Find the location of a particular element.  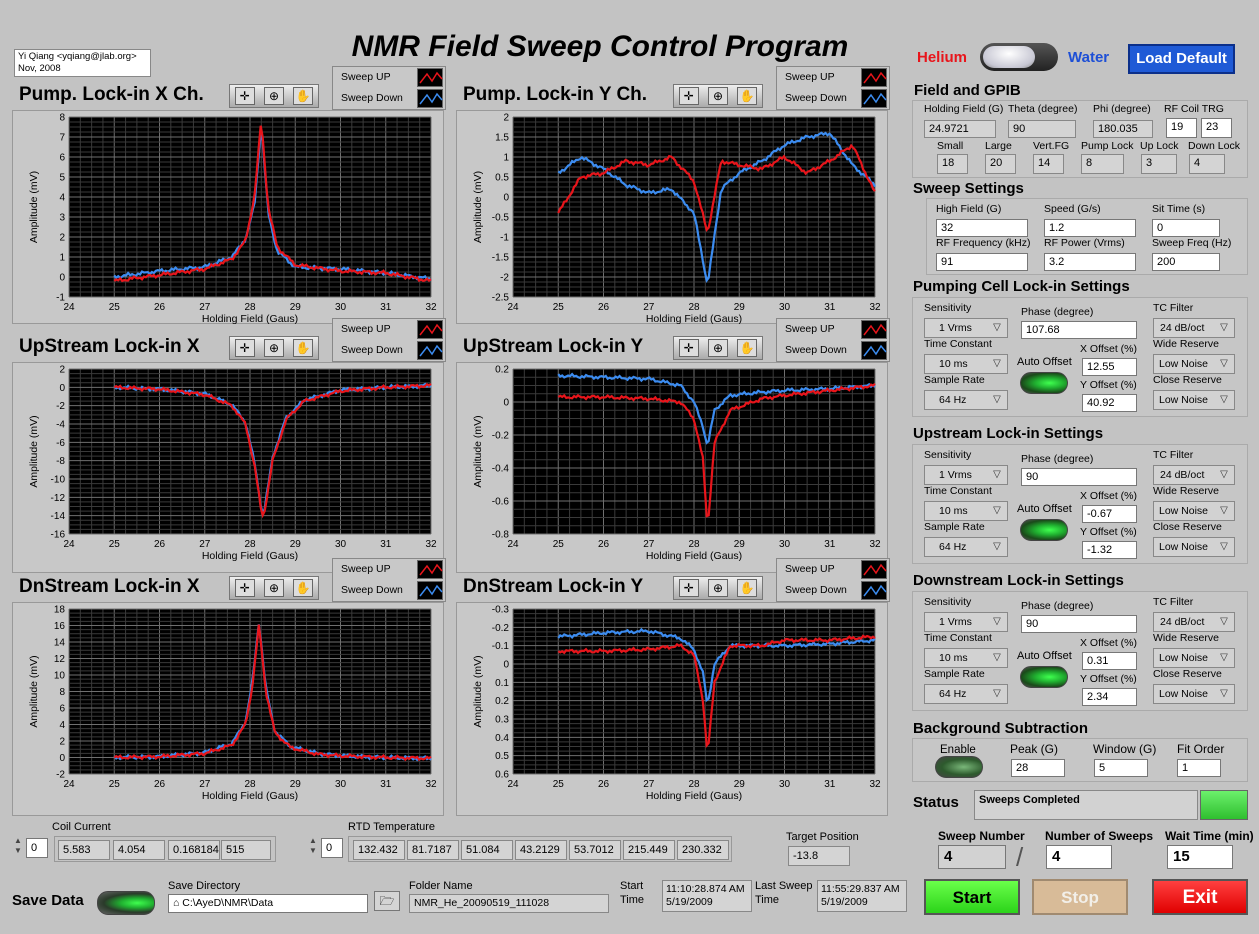

save-data-toggle is located at coordinates (126, 903).